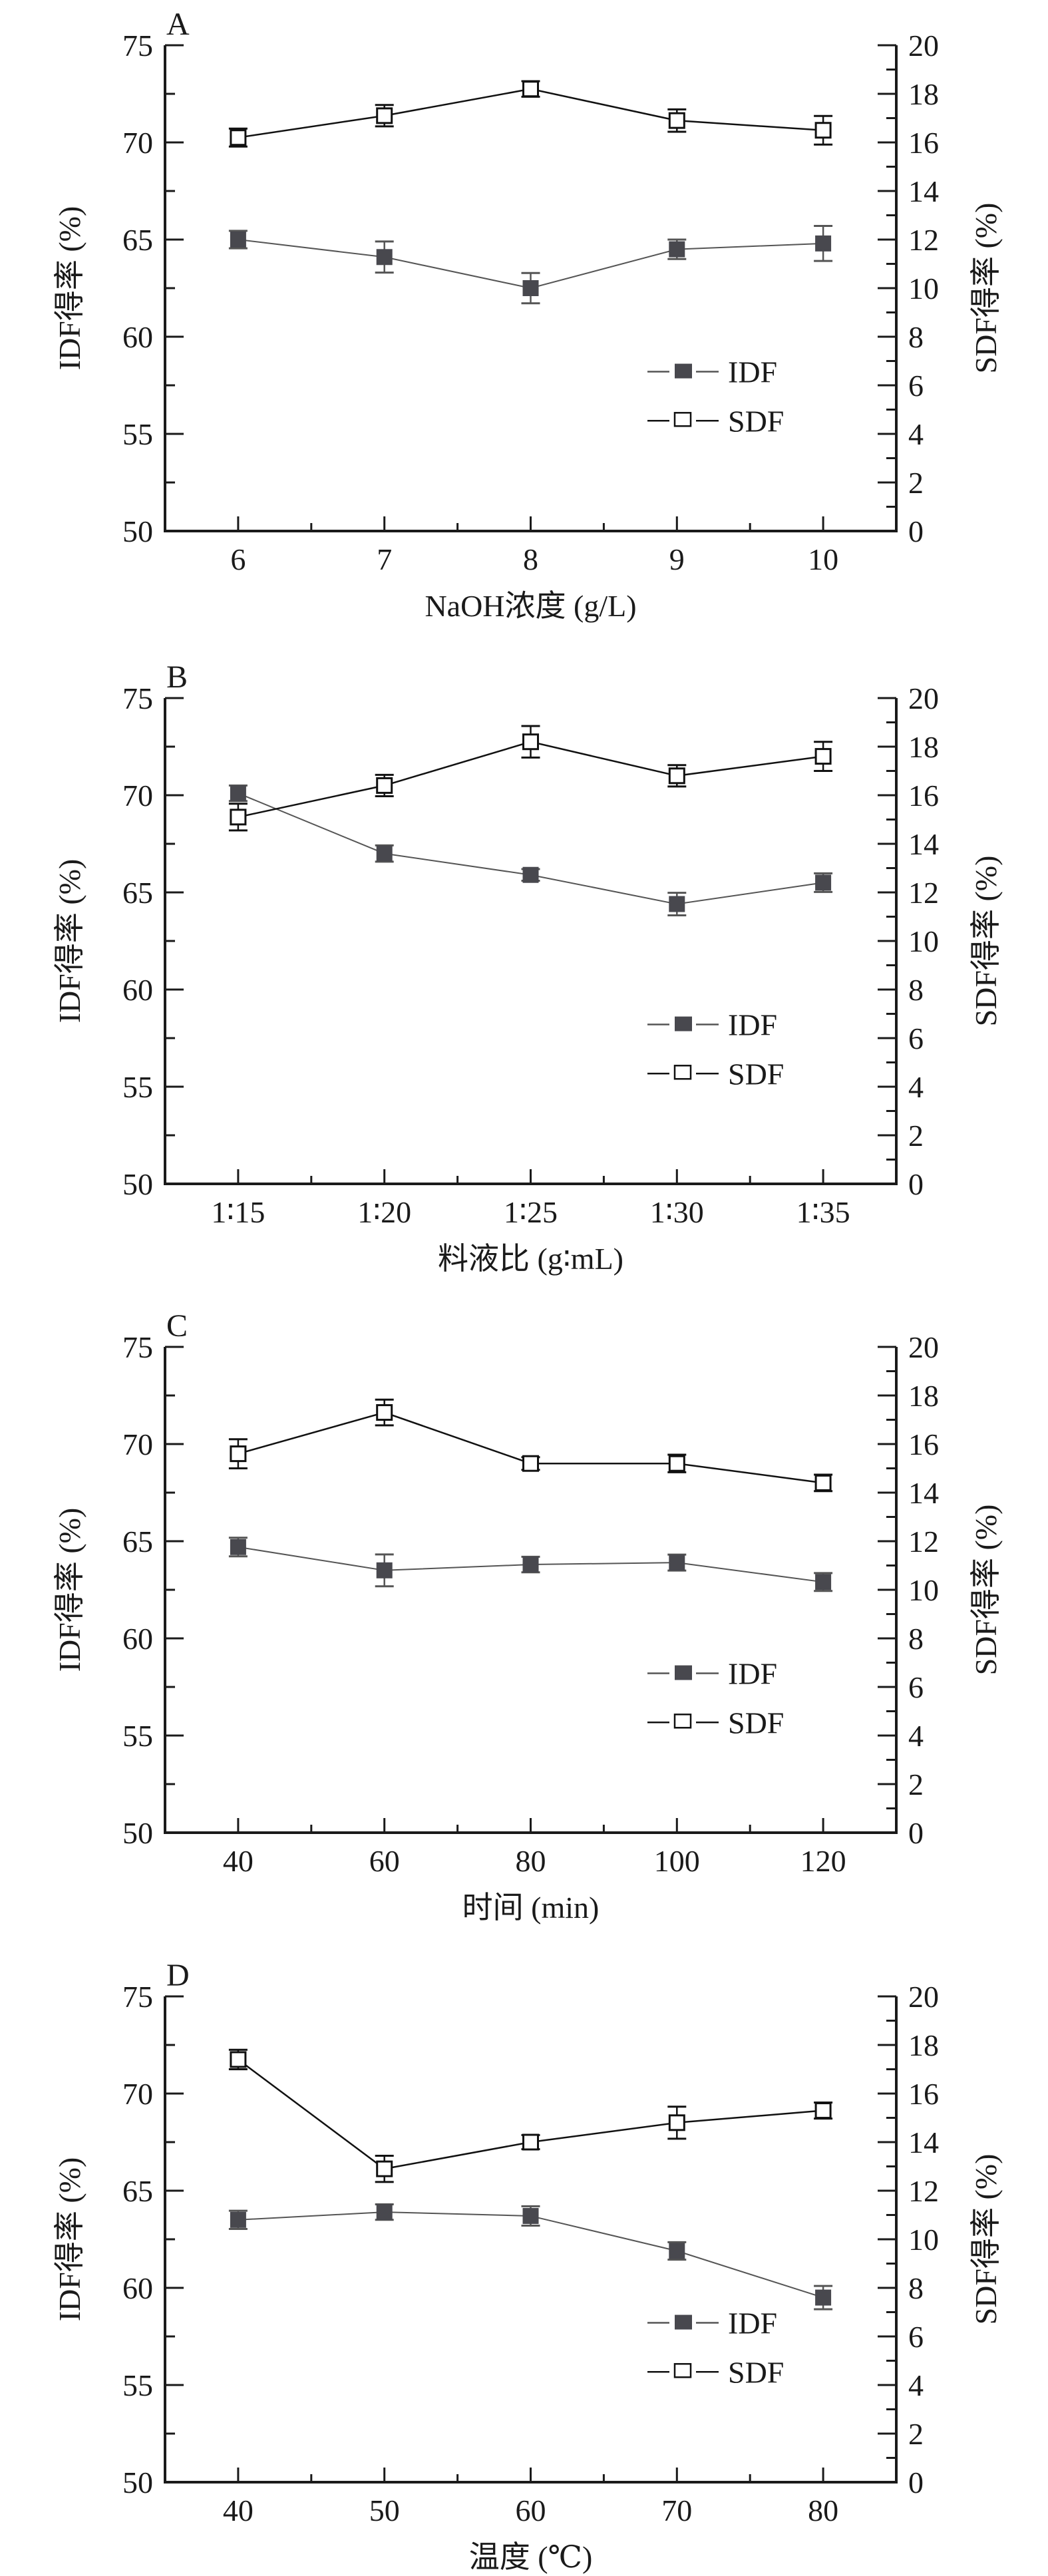 The width and height of the screenshot is (1048, 2576). Describe the element at coordinates (531, 2114) in the screenshot. I see `series-line-sdf` at that location.